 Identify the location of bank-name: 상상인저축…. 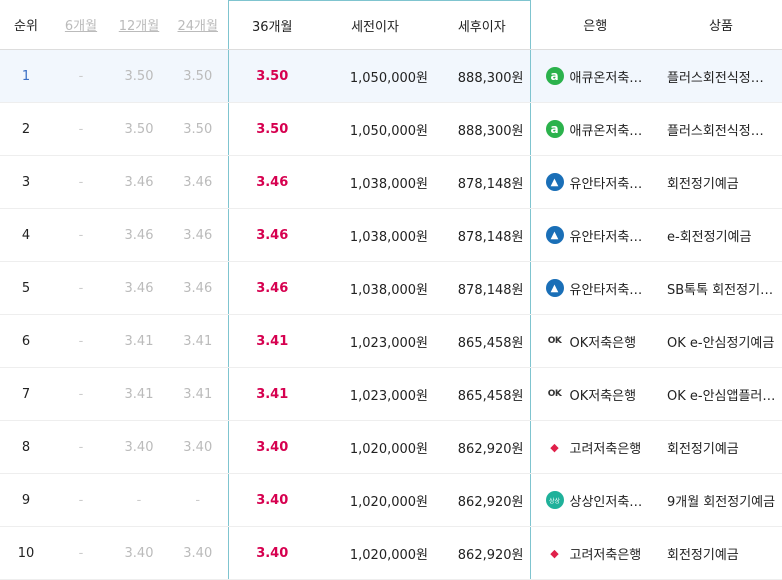
(606, 502).